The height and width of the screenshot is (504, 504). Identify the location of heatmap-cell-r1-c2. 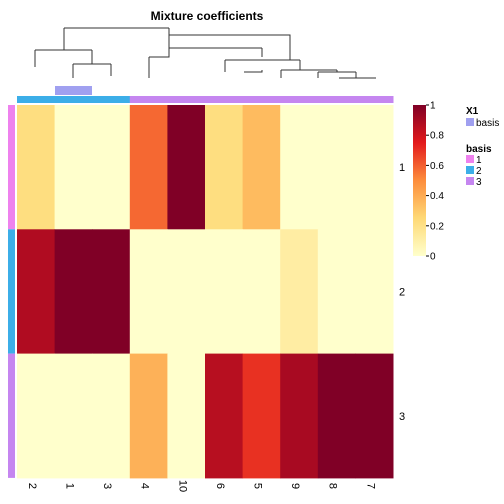
(36, 167).